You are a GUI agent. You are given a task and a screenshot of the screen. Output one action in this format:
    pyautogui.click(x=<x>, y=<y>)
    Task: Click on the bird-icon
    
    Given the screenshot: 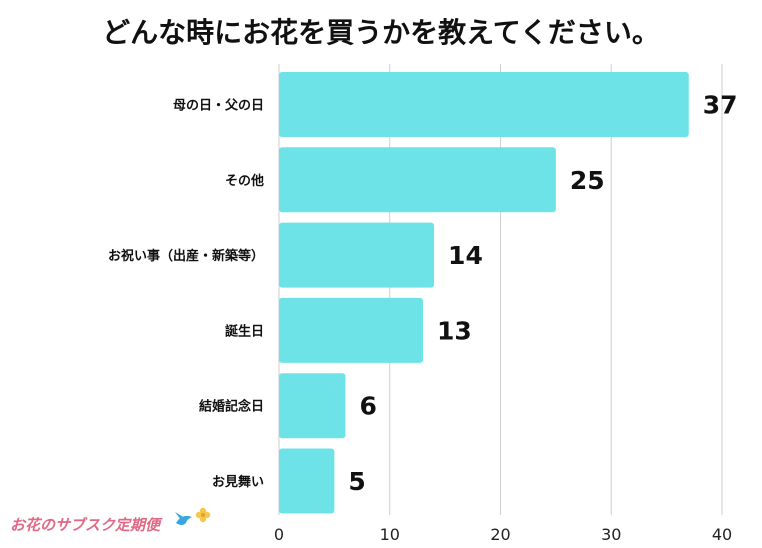 What is the action you would take?
    pyautogui.click(x=183, y=518)
    